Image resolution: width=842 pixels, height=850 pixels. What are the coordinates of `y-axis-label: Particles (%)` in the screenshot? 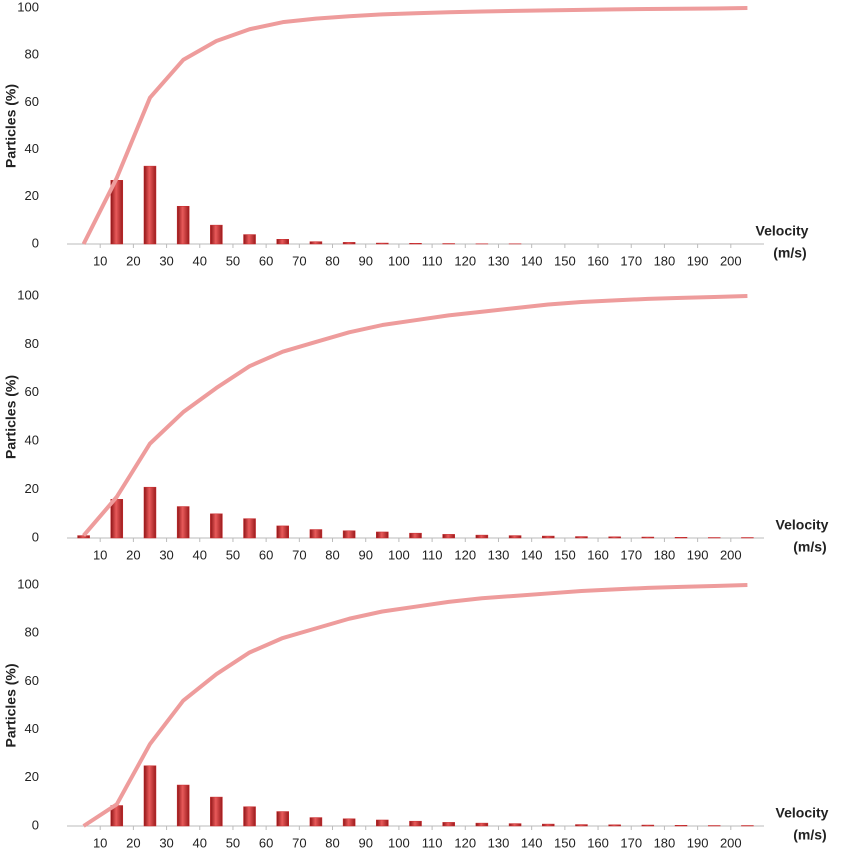 It's located at (11, 705).